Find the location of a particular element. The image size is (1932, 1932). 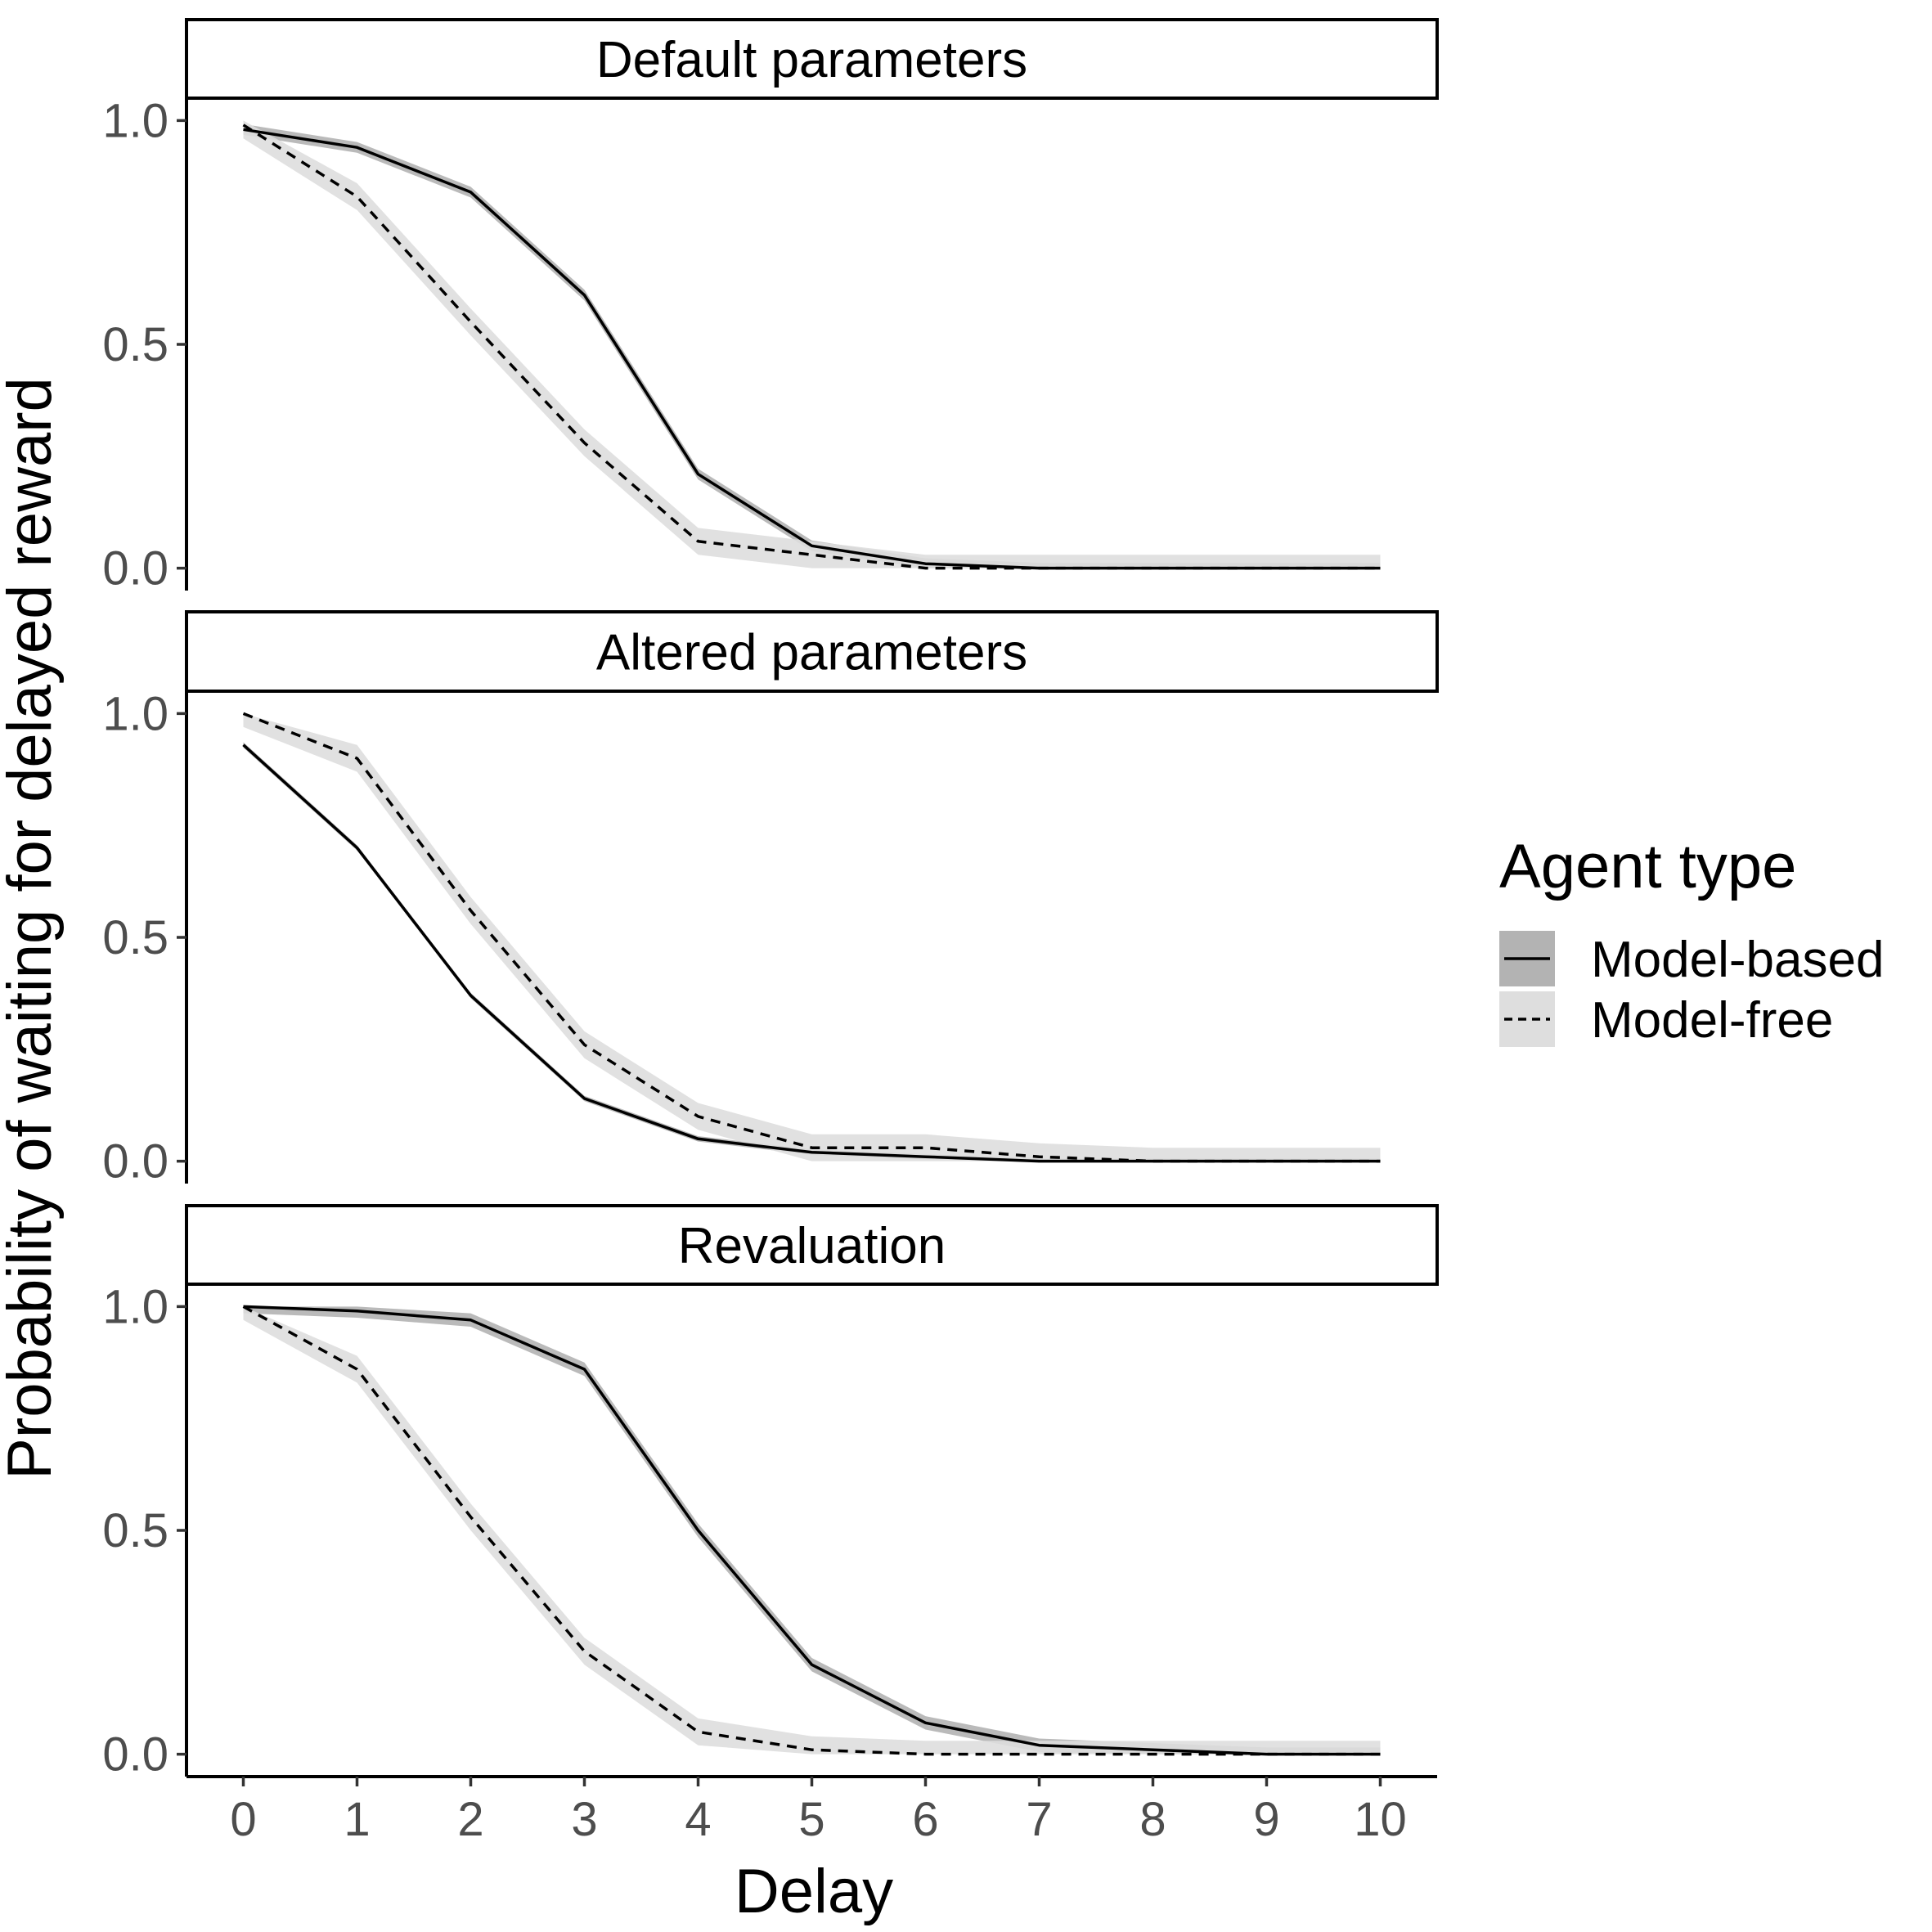

x-tick-label: 2 is located at coordinates (470, 1819).